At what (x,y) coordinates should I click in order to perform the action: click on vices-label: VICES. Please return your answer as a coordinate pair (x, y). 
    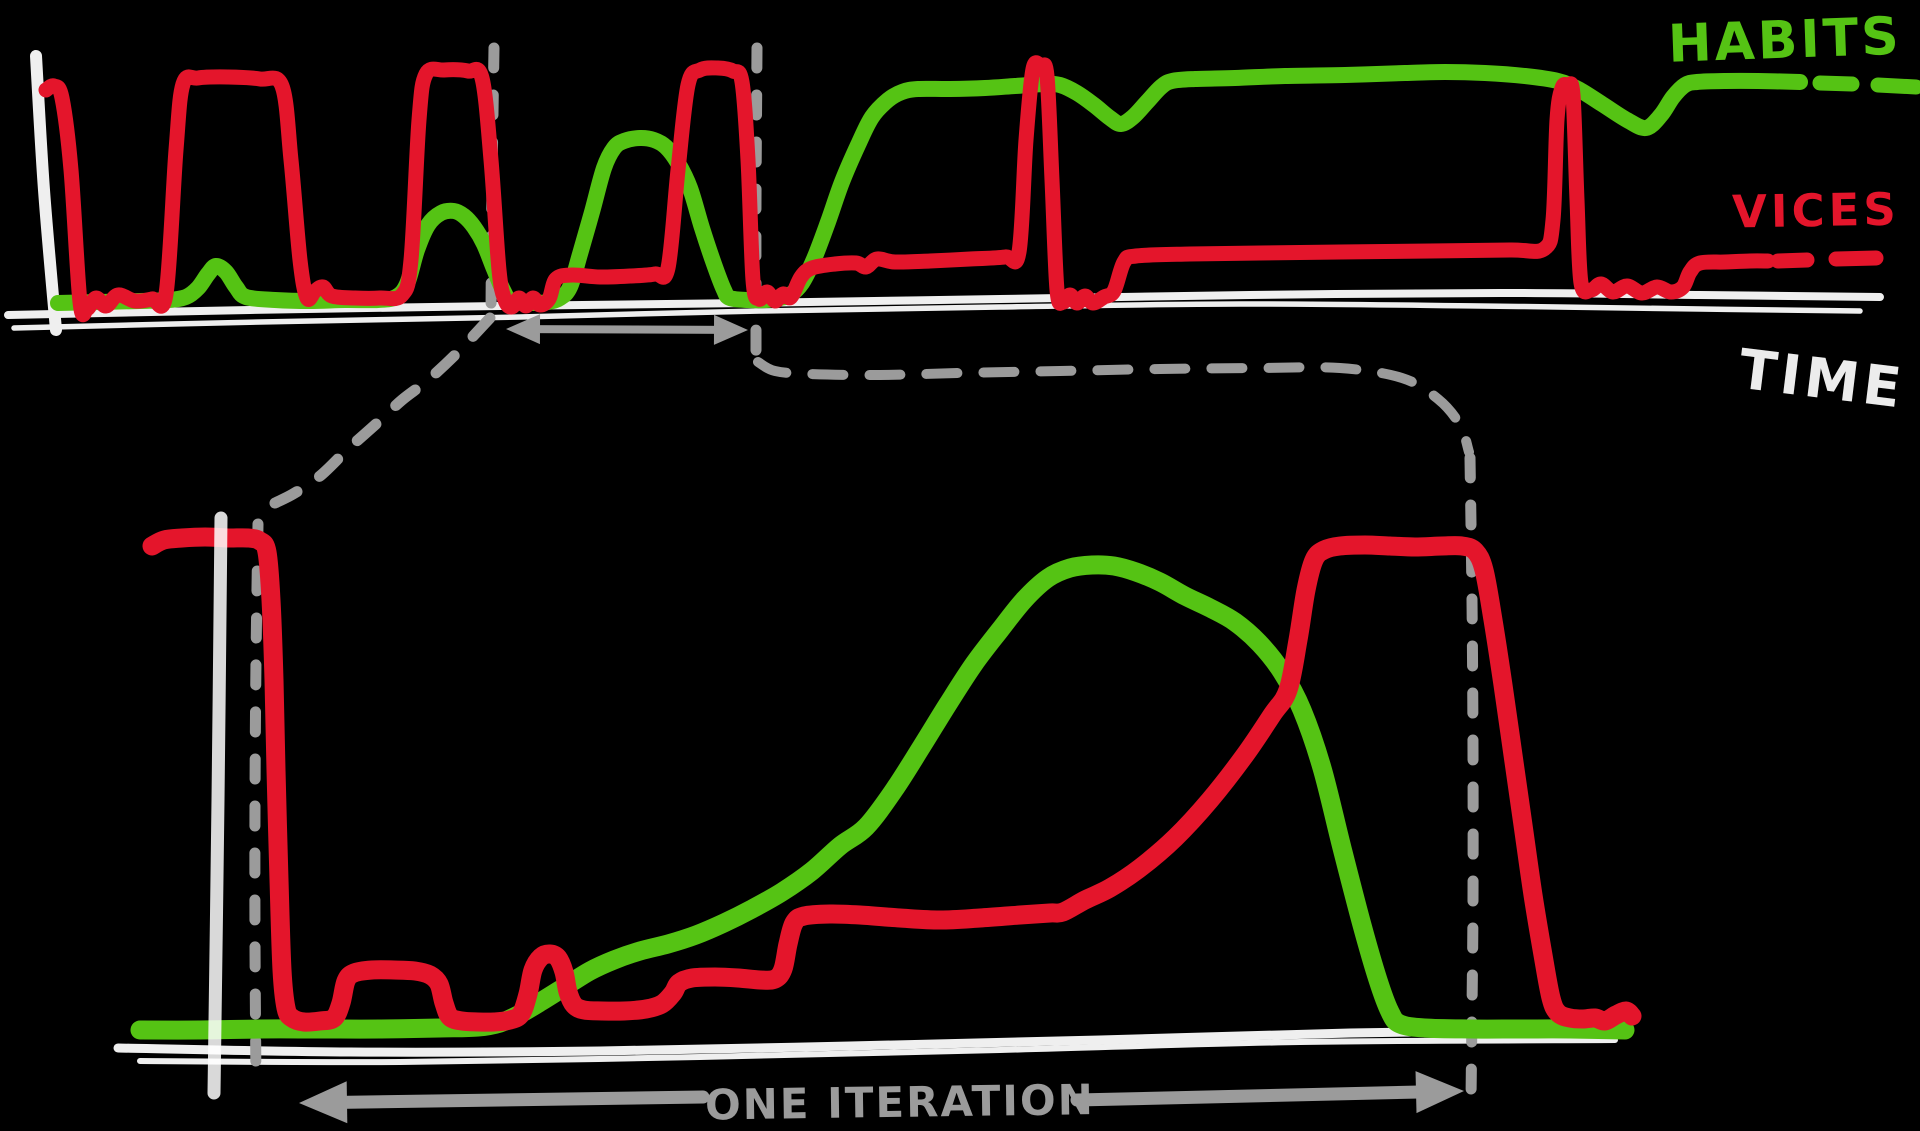
    Looking at the image, I should click on (1816, 211).